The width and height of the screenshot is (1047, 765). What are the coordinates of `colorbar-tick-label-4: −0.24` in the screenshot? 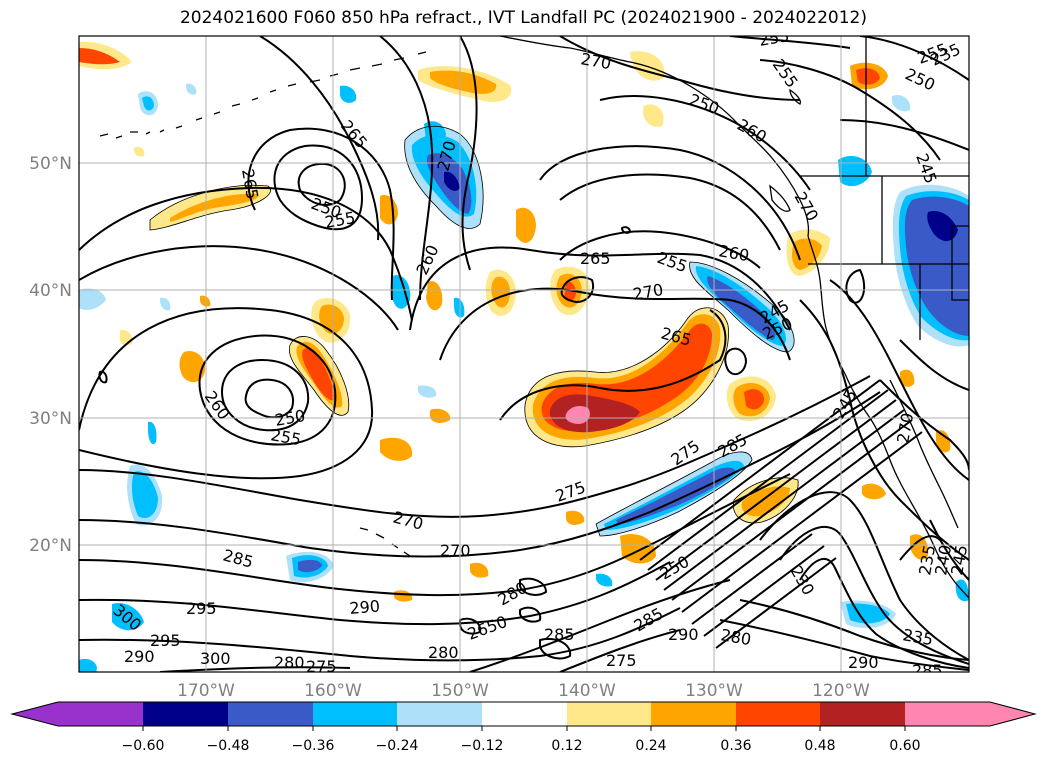 It's located at (397, 746).